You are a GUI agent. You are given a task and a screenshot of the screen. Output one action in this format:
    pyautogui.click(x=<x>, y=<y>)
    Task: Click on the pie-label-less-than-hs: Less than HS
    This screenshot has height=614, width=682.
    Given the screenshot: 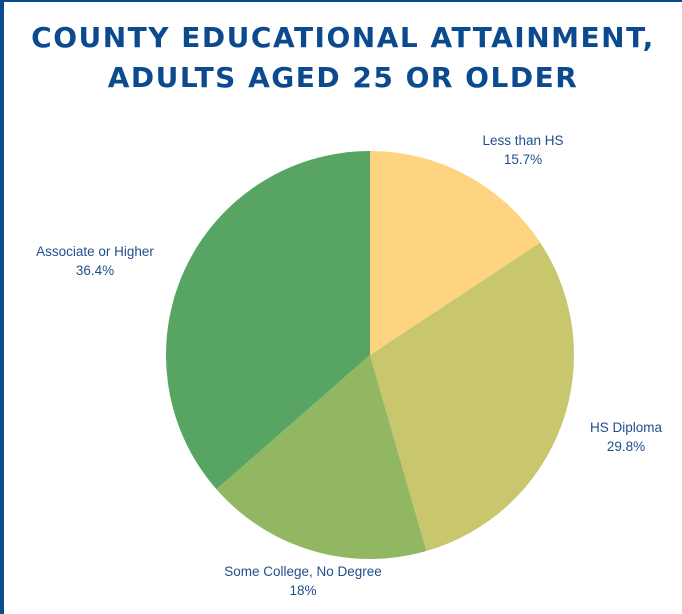 What is the action you would take?
    pyautogui.click(x=522, y=140)
    